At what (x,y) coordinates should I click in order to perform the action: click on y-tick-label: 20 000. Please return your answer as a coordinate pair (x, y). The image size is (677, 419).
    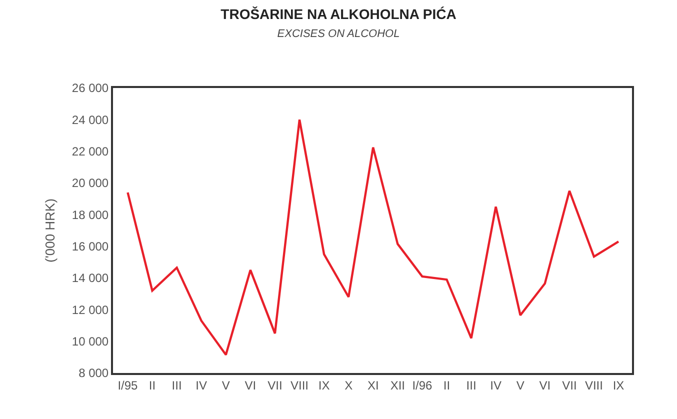
    Looking at the image, I should click on (90, 183).